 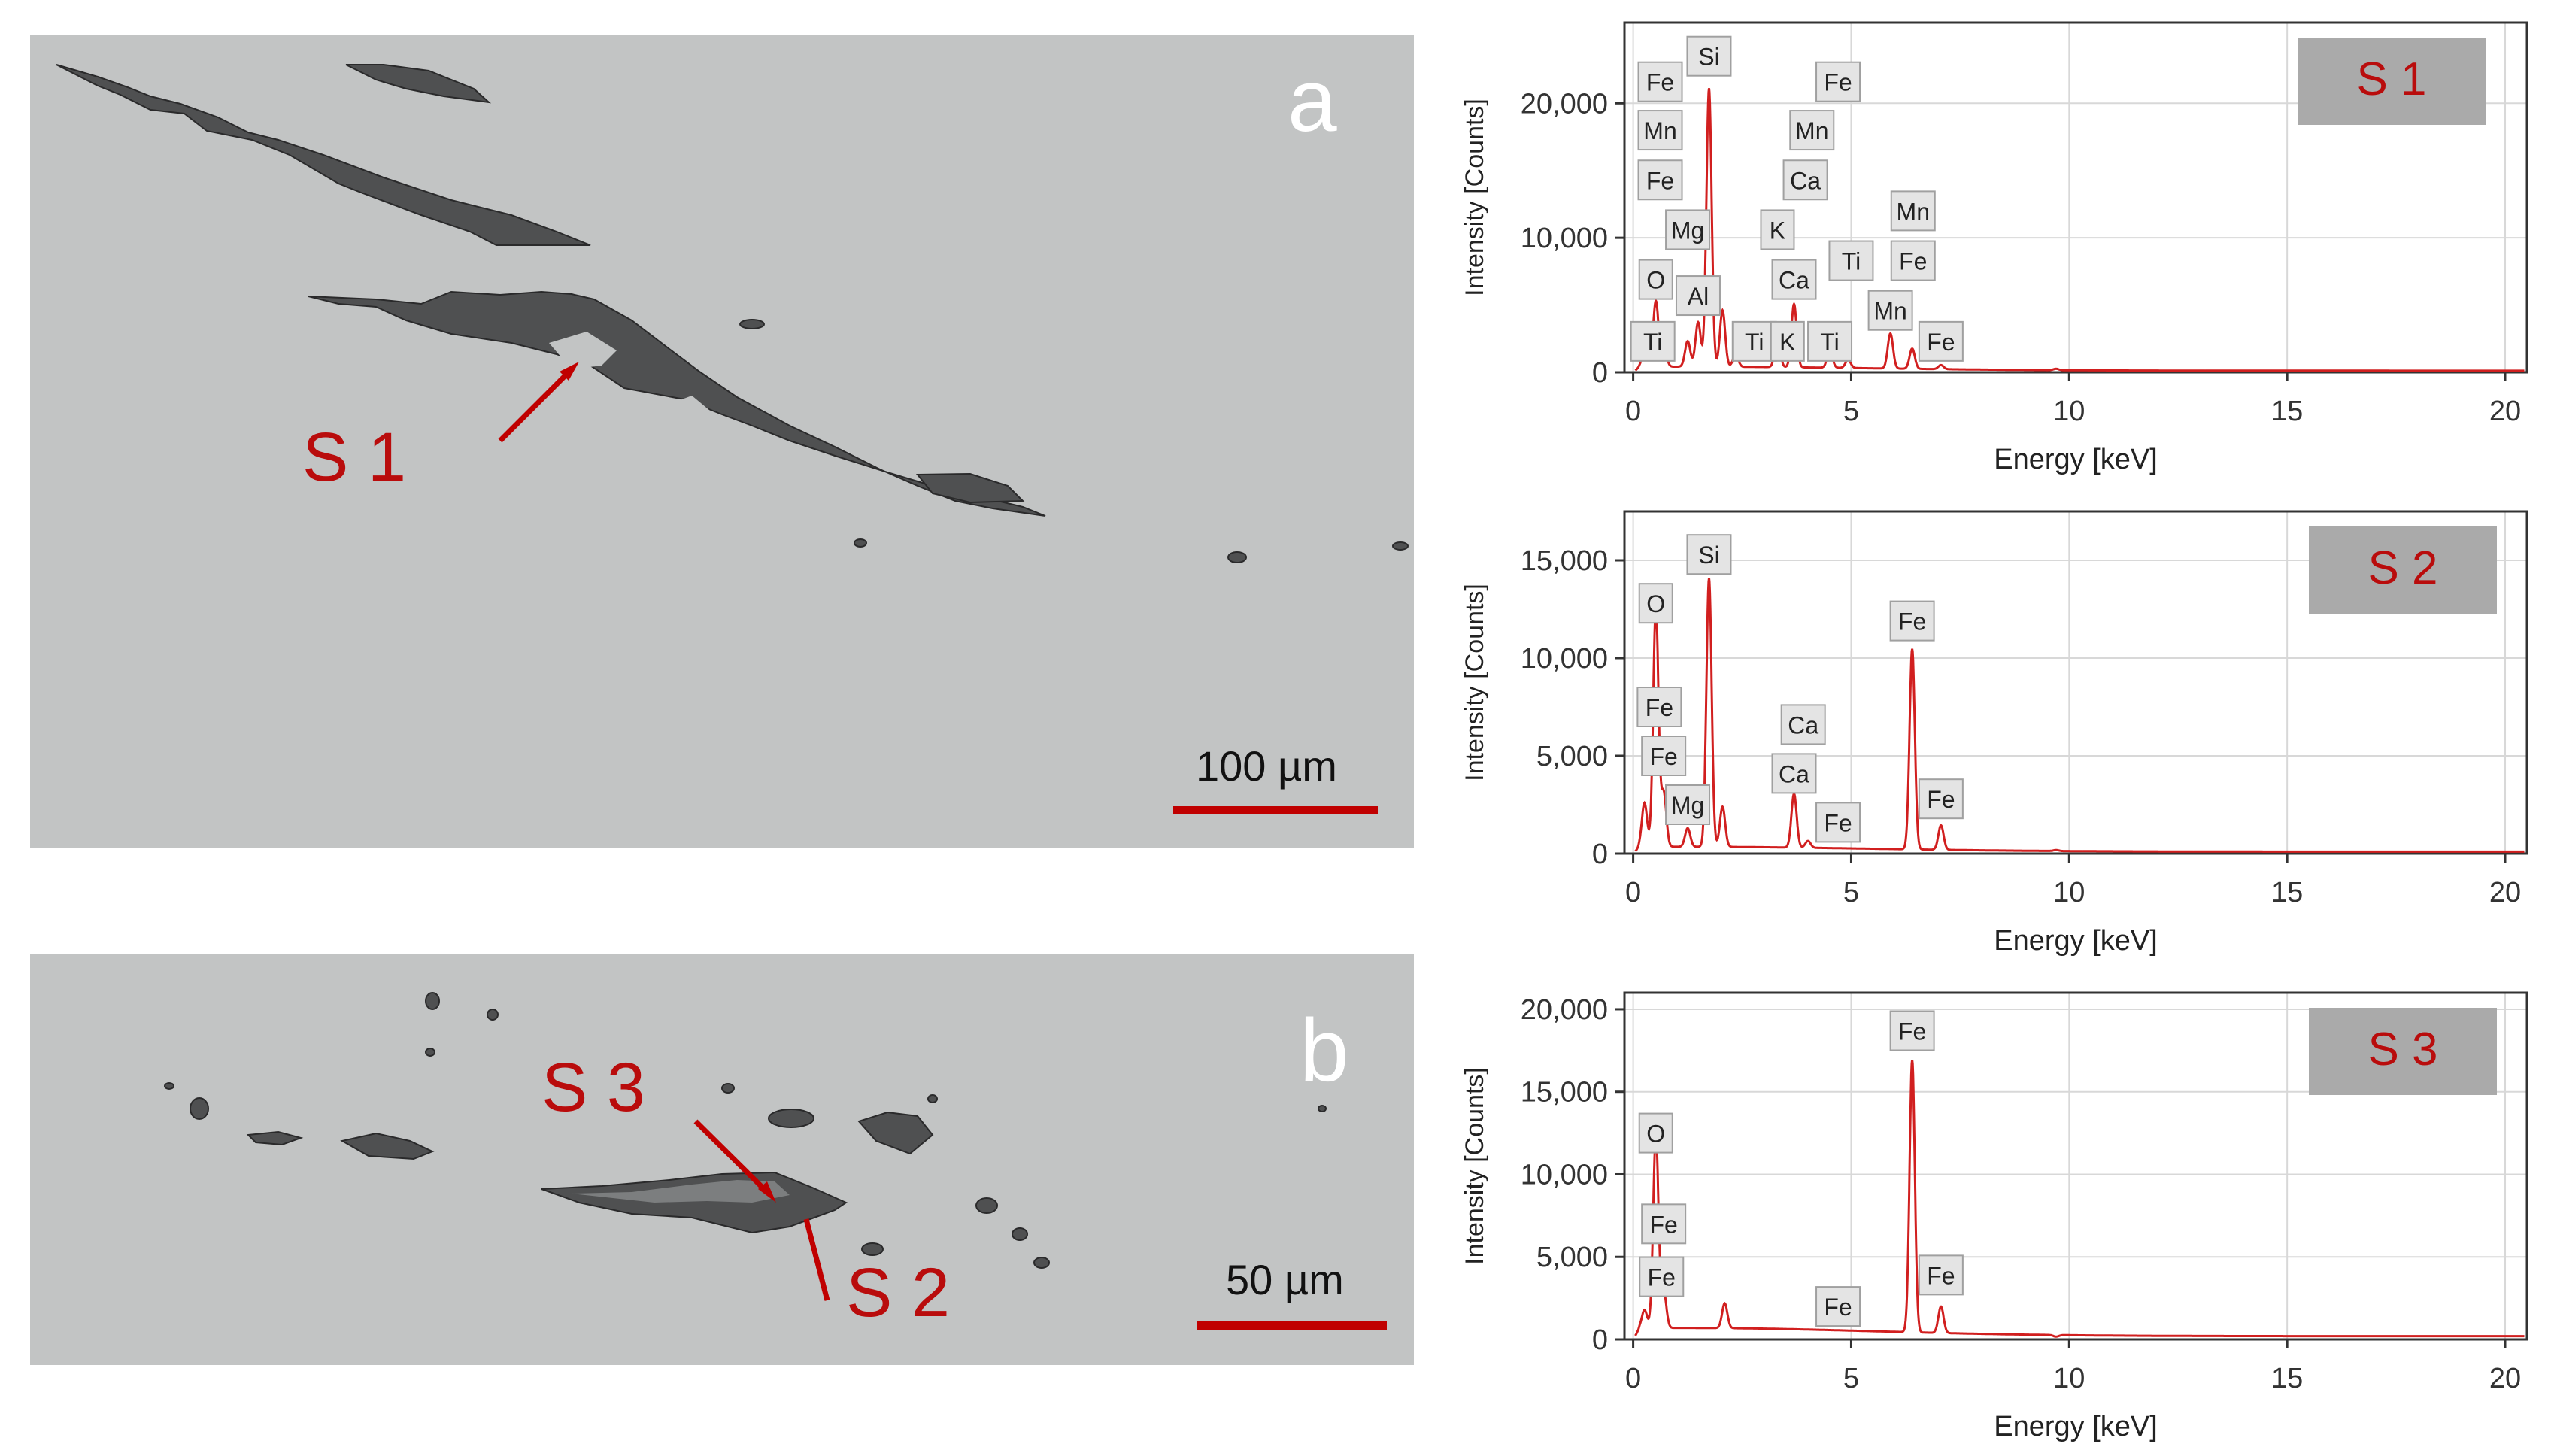 I want to click on element-label: Al, so click(x=1698, y=296).